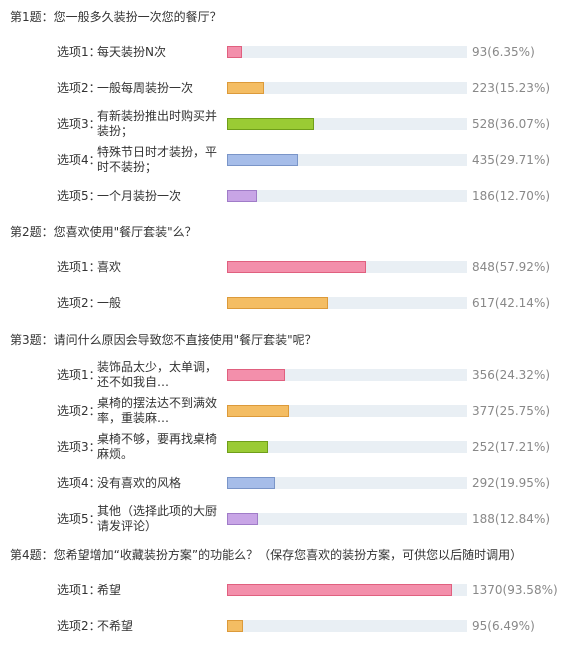  I want to click on result: 186(12.70%), so click(511, 196).